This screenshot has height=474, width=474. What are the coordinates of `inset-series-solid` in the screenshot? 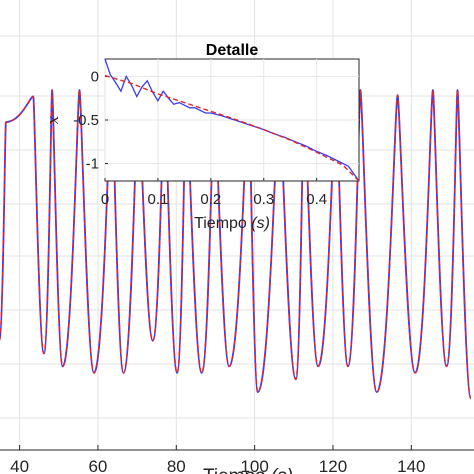 It's located at (232, 120).